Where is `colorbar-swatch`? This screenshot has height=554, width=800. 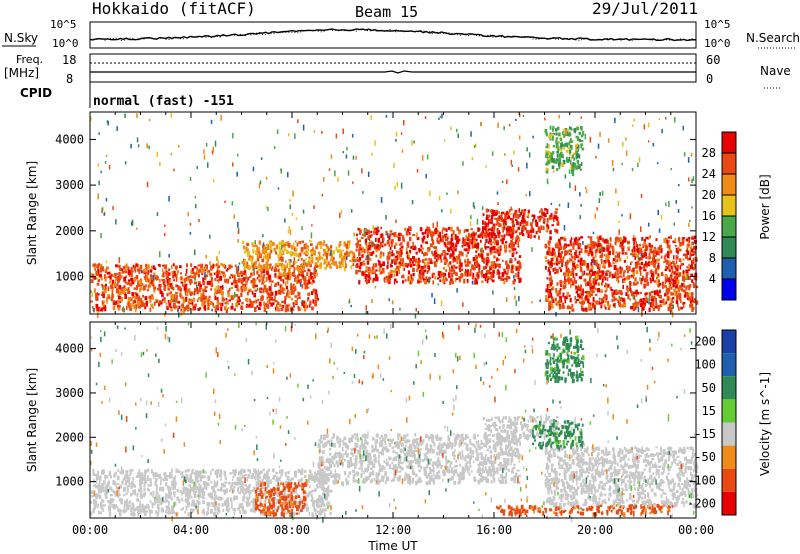
colorbar-swatch is located at coordinates (729, 247).